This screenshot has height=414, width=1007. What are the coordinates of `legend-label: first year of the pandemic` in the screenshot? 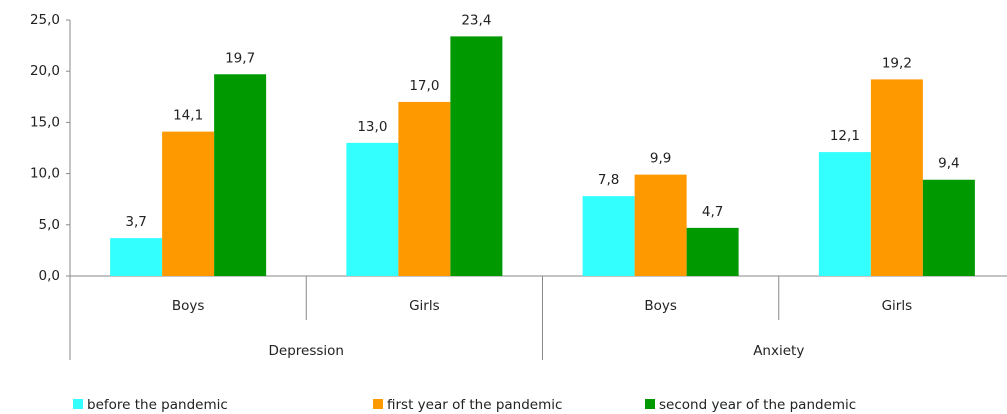 It's located at (474, 405).